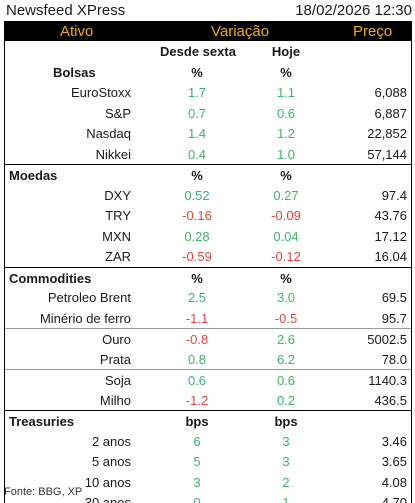 The width and height of the screenshot is (415, 503). What do you see at coordinates (286, 318) in the screenshot?
I see `change-today: -0.5` at bounding box center [286, 318].